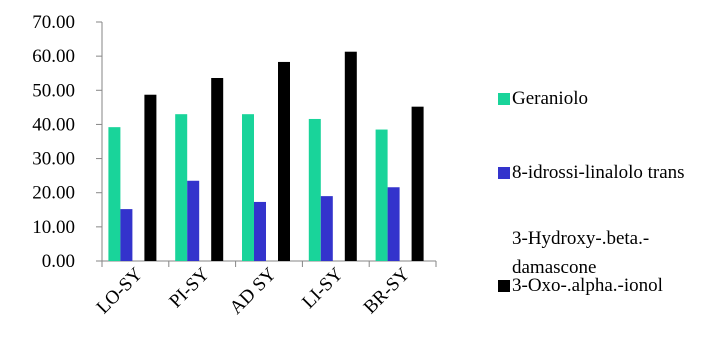 The width and height of the screenshot is (723, 347). What do you see at coordinates (253, 290) in the screenshot?
I see `x-tick-label: AD SY` at bounding box center [253, 290].